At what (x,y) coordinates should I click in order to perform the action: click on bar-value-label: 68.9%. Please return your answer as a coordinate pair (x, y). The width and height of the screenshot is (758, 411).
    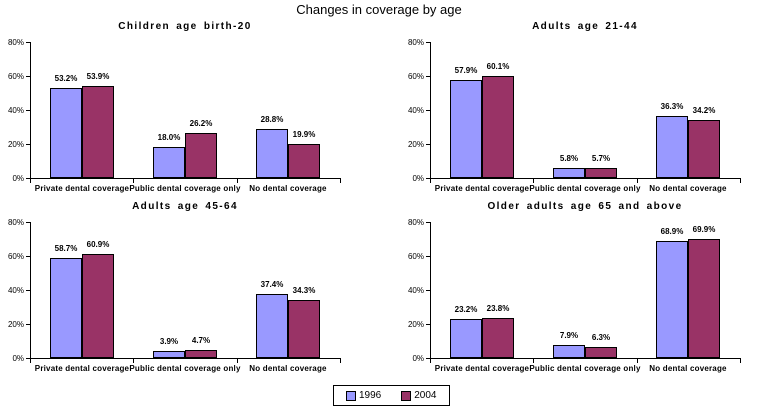
    Looking at the image, I should click on (672, 231).